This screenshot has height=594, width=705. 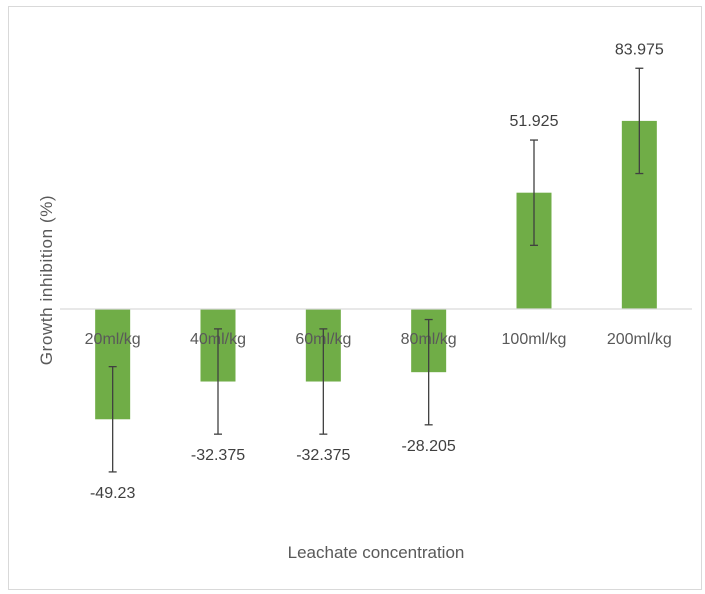 I want to click on data-label-100ml/kg: 51.925, so click(x=534, y=121).